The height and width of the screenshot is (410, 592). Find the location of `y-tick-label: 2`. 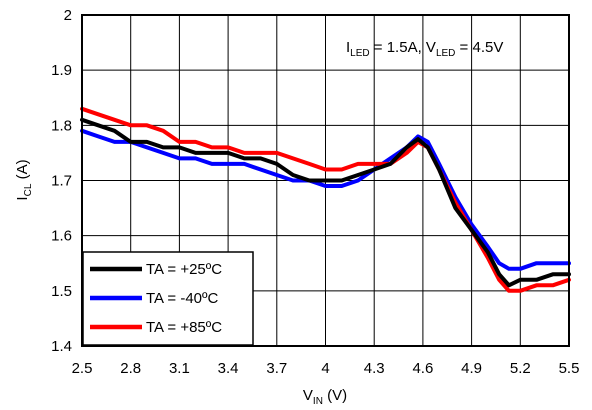

y-tick-label: 2 is located at coordinates (68, 15).